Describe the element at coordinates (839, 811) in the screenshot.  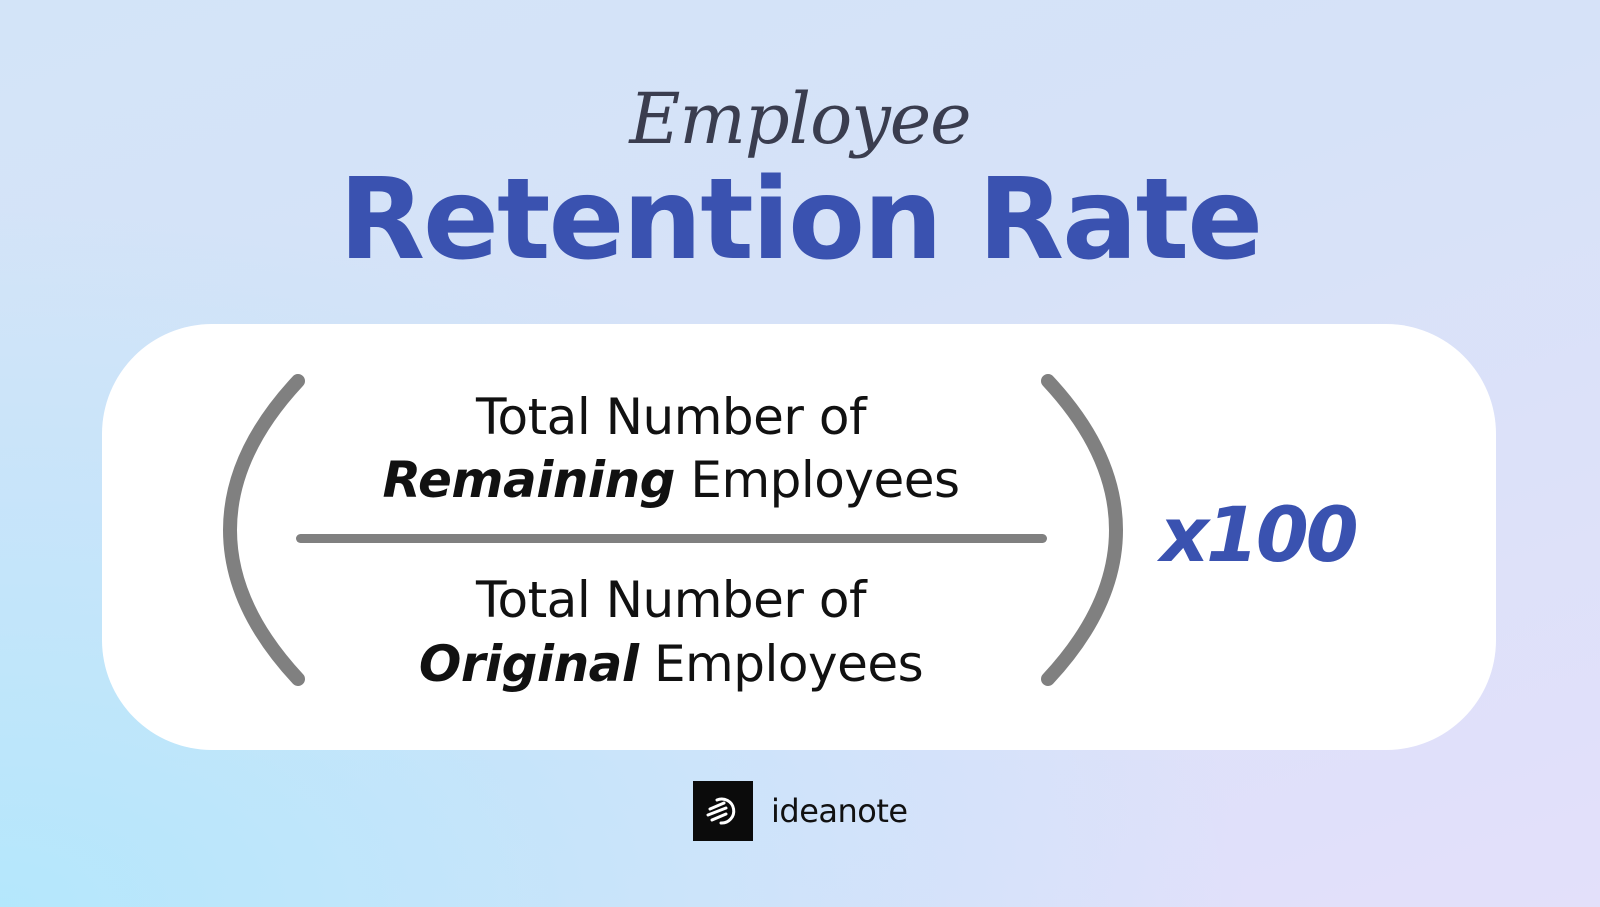
I see `brand-name: ideanote` at that location.